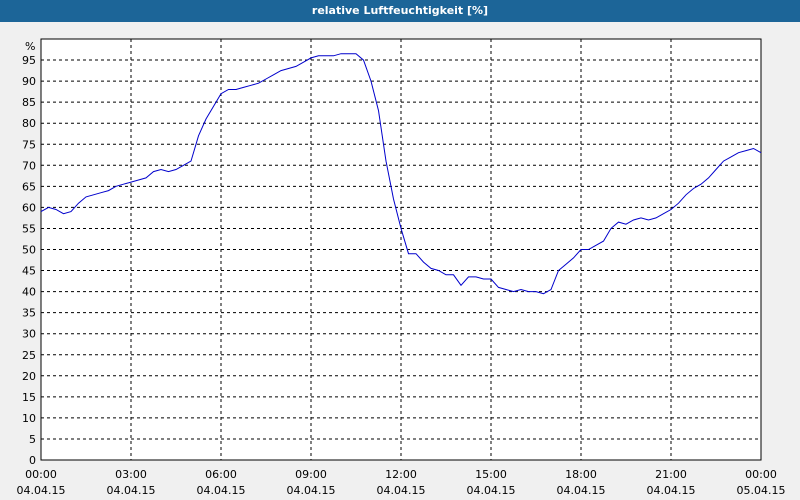 The height and width of the screenshot is (500, 800). I want to click on y-tick-label: 0, so click(32, 460).